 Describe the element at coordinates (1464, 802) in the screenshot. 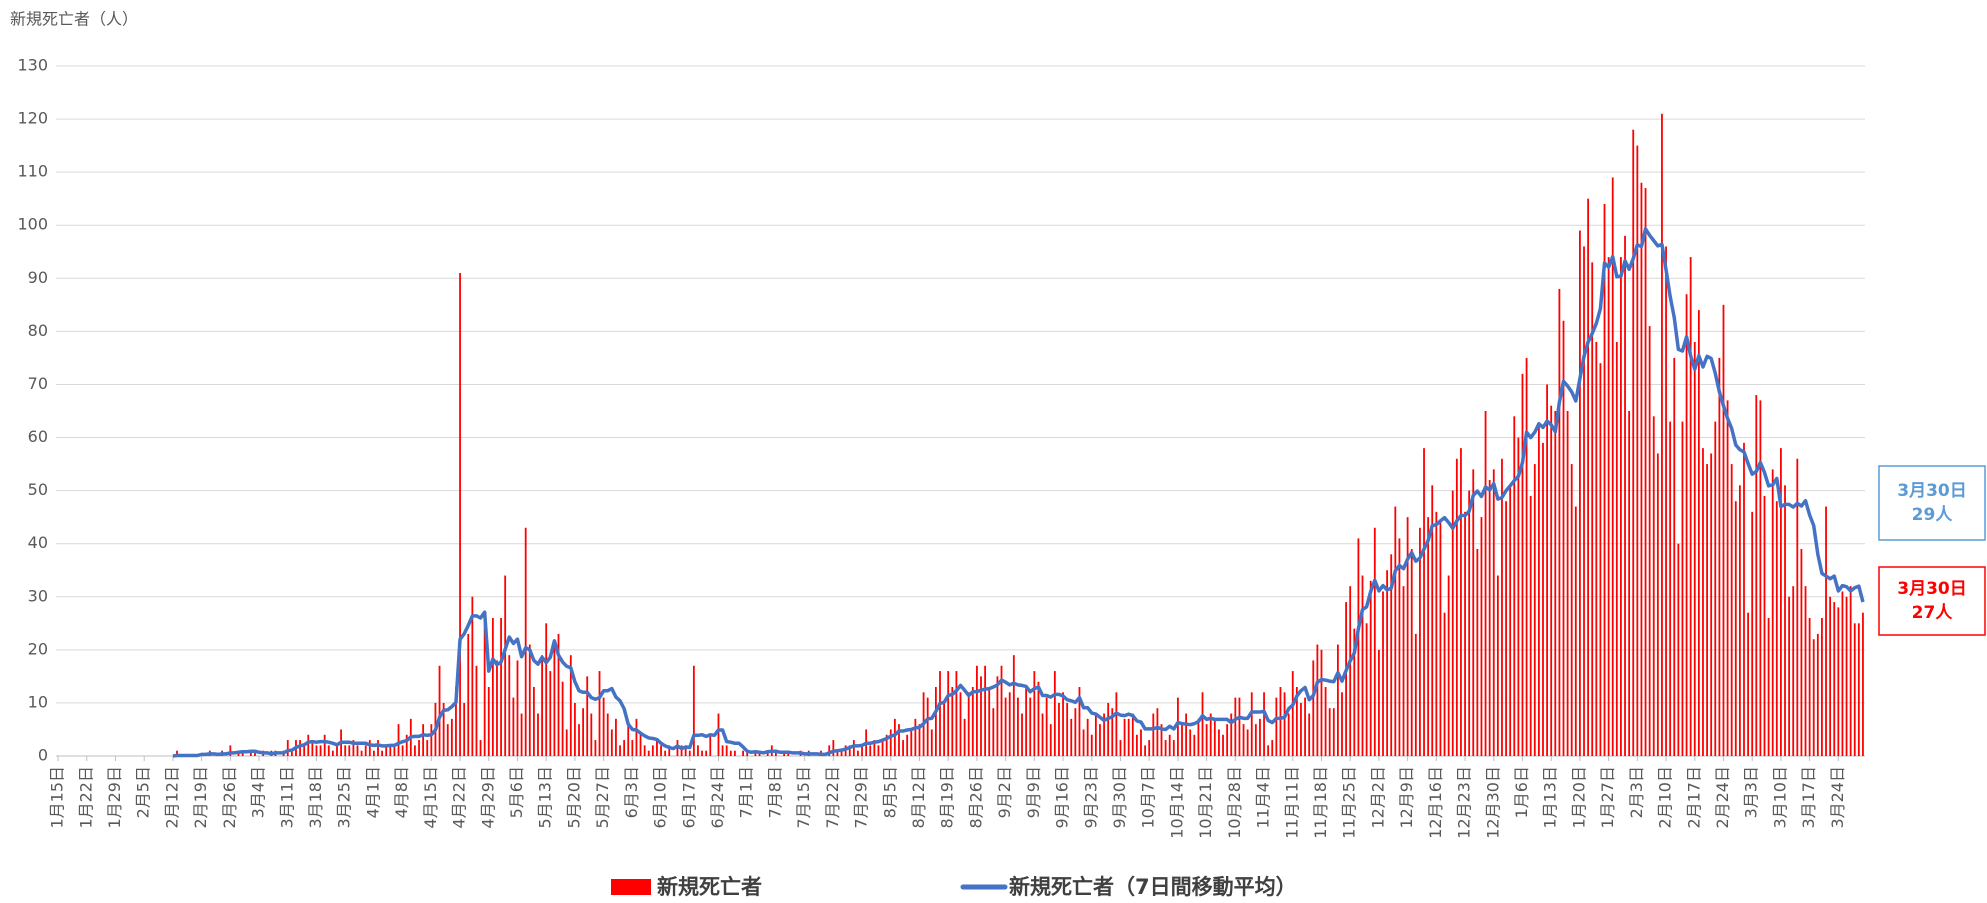

I see `x-tick-label: 12月23日` at that location.